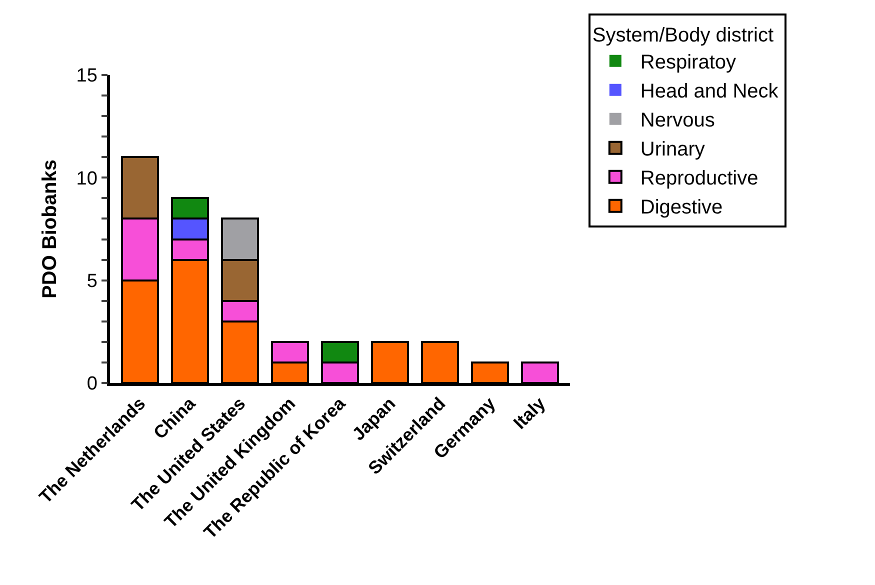 The height and width of the screenshot is (585, 875). What do you see at coordinates (681, 207) in the screenshot?
I see `legend-label: Digestive` at bounding box center [681, 207].